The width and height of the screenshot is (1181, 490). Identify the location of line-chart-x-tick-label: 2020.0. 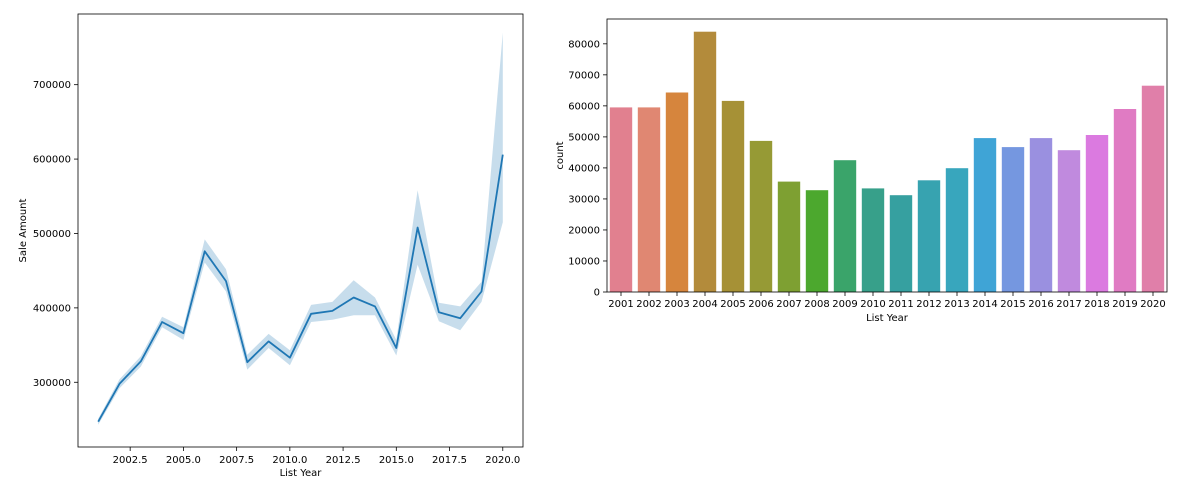
(502, 460).